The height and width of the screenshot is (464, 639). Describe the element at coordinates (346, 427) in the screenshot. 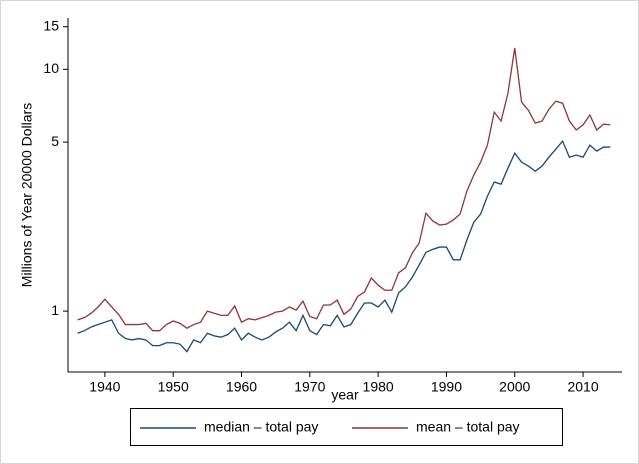

I see `legend-box` at that location.